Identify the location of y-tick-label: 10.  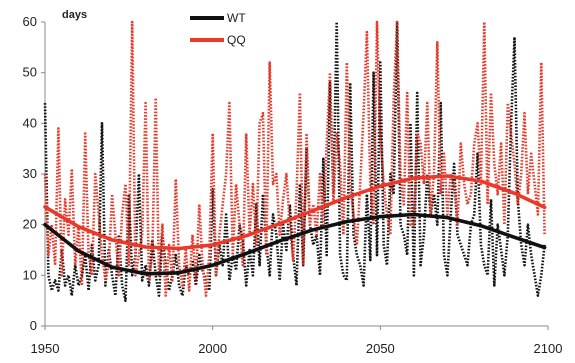
(30, 274).